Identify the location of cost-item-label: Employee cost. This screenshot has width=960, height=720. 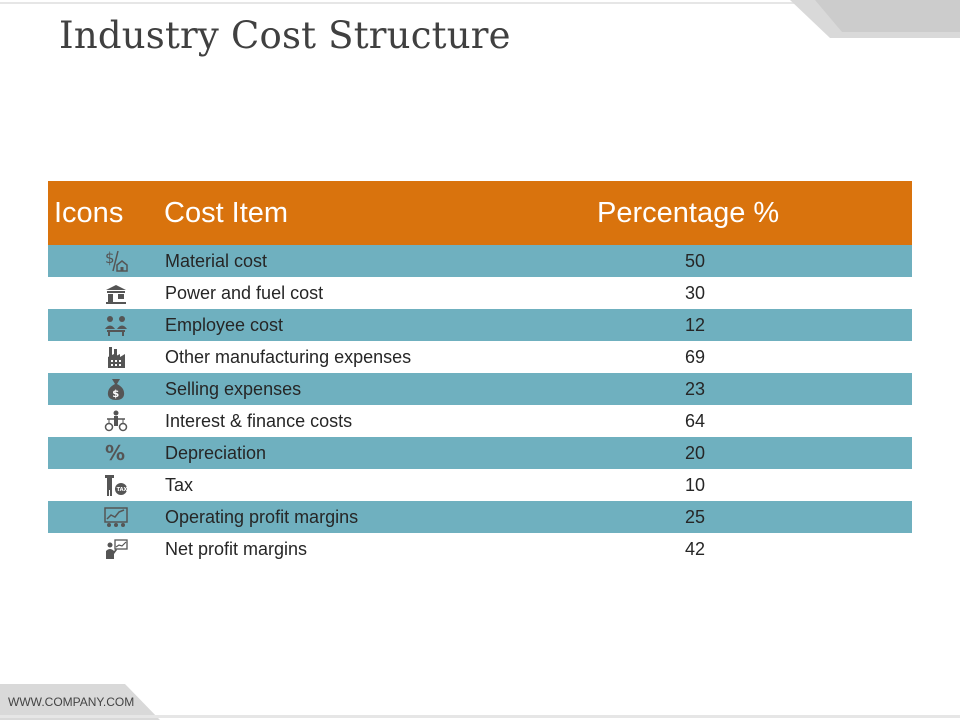
(224, 325).